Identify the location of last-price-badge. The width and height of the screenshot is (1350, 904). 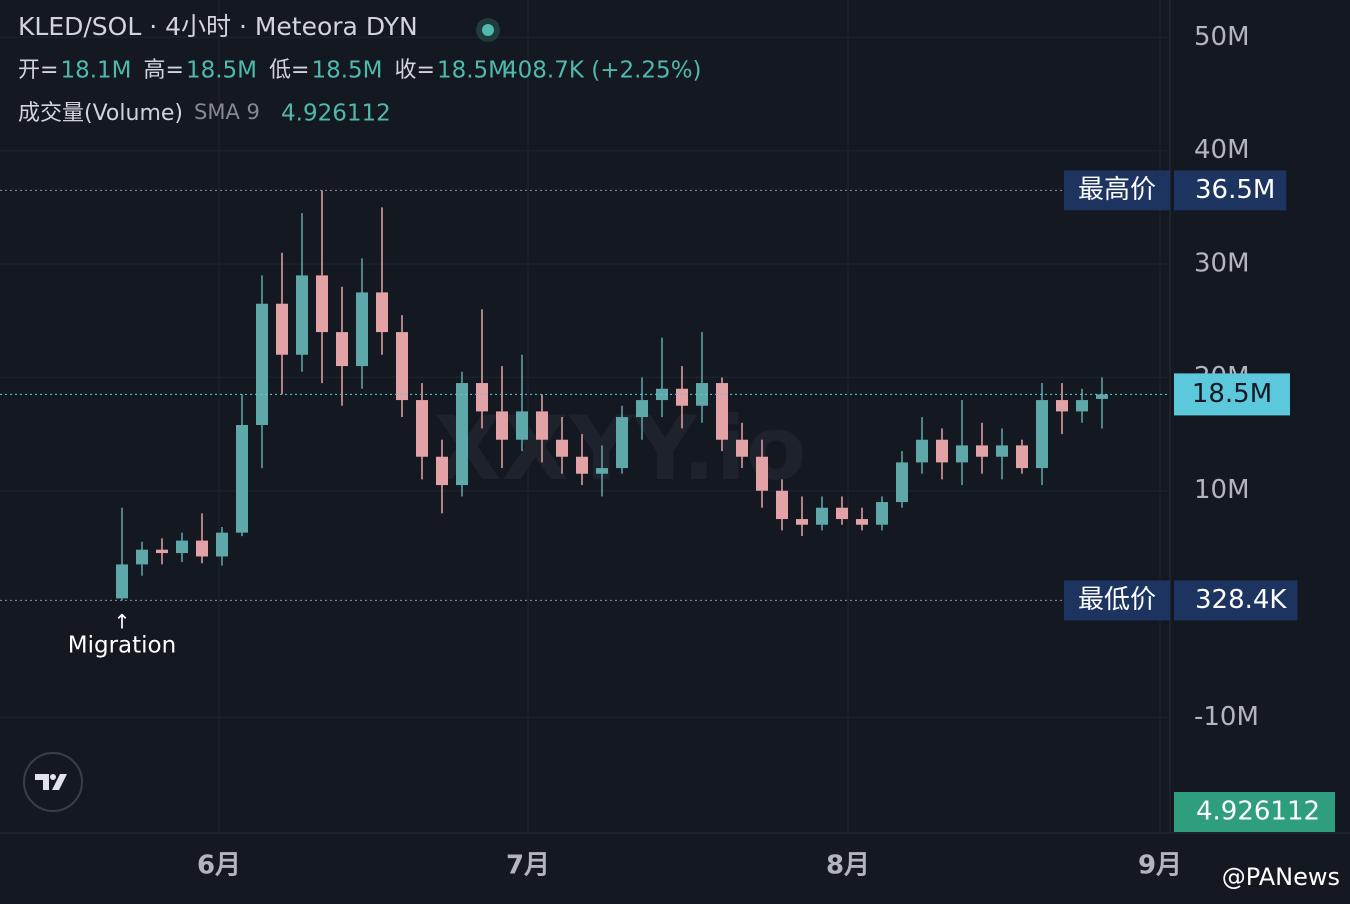
(1232, 394).